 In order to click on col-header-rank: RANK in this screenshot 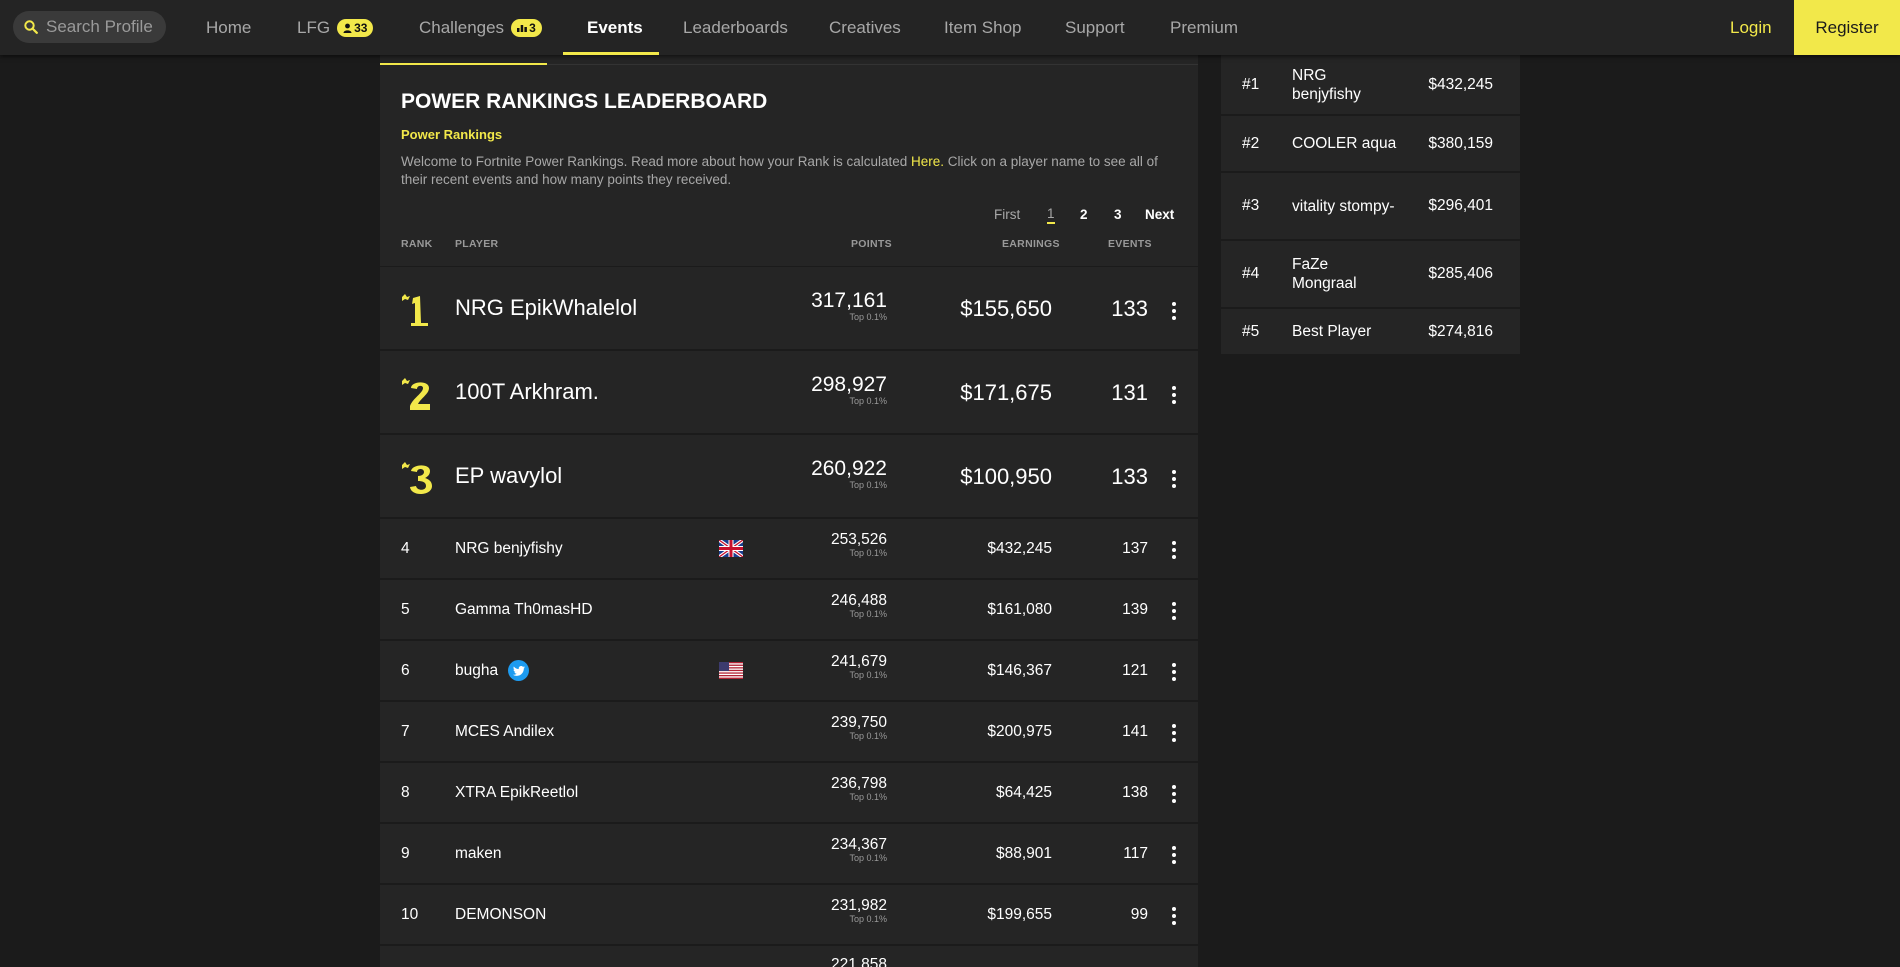, I will do `click(417, 244)`.